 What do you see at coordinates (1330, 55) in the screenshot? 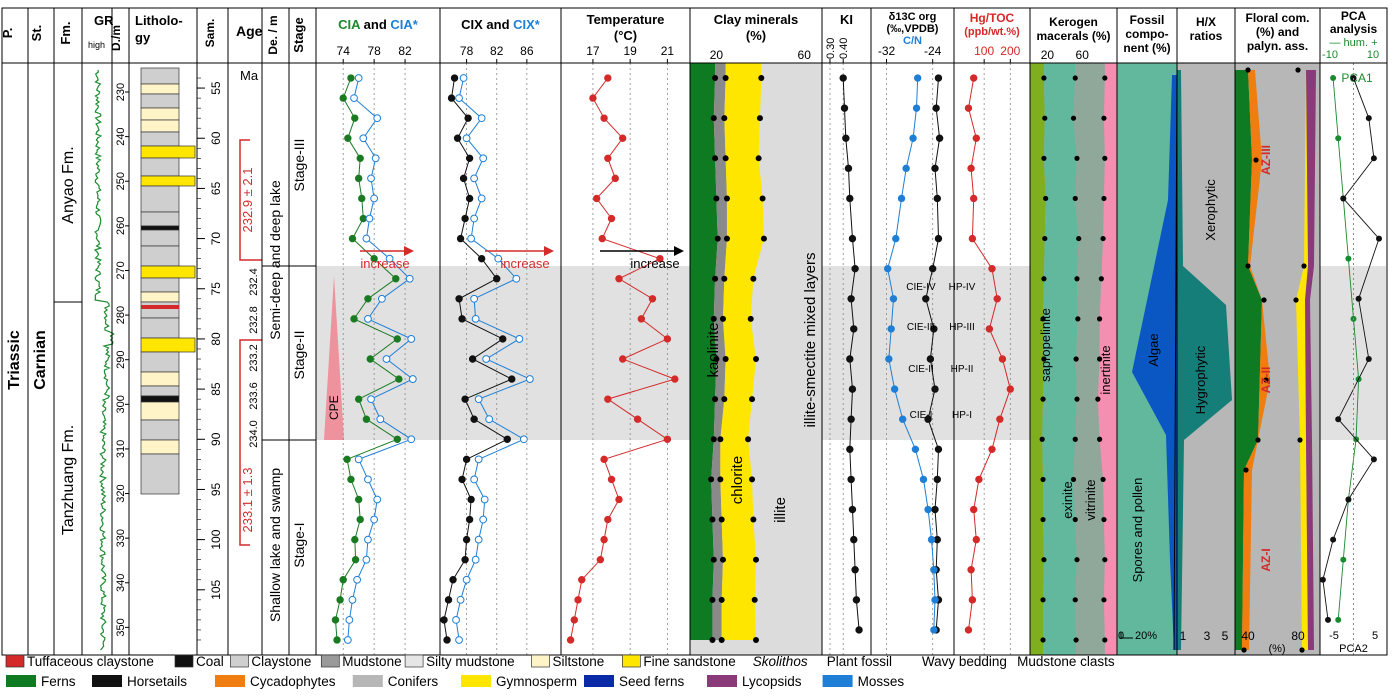
I see `pca-top-tick: -10` at bounding box center [1330, 55].